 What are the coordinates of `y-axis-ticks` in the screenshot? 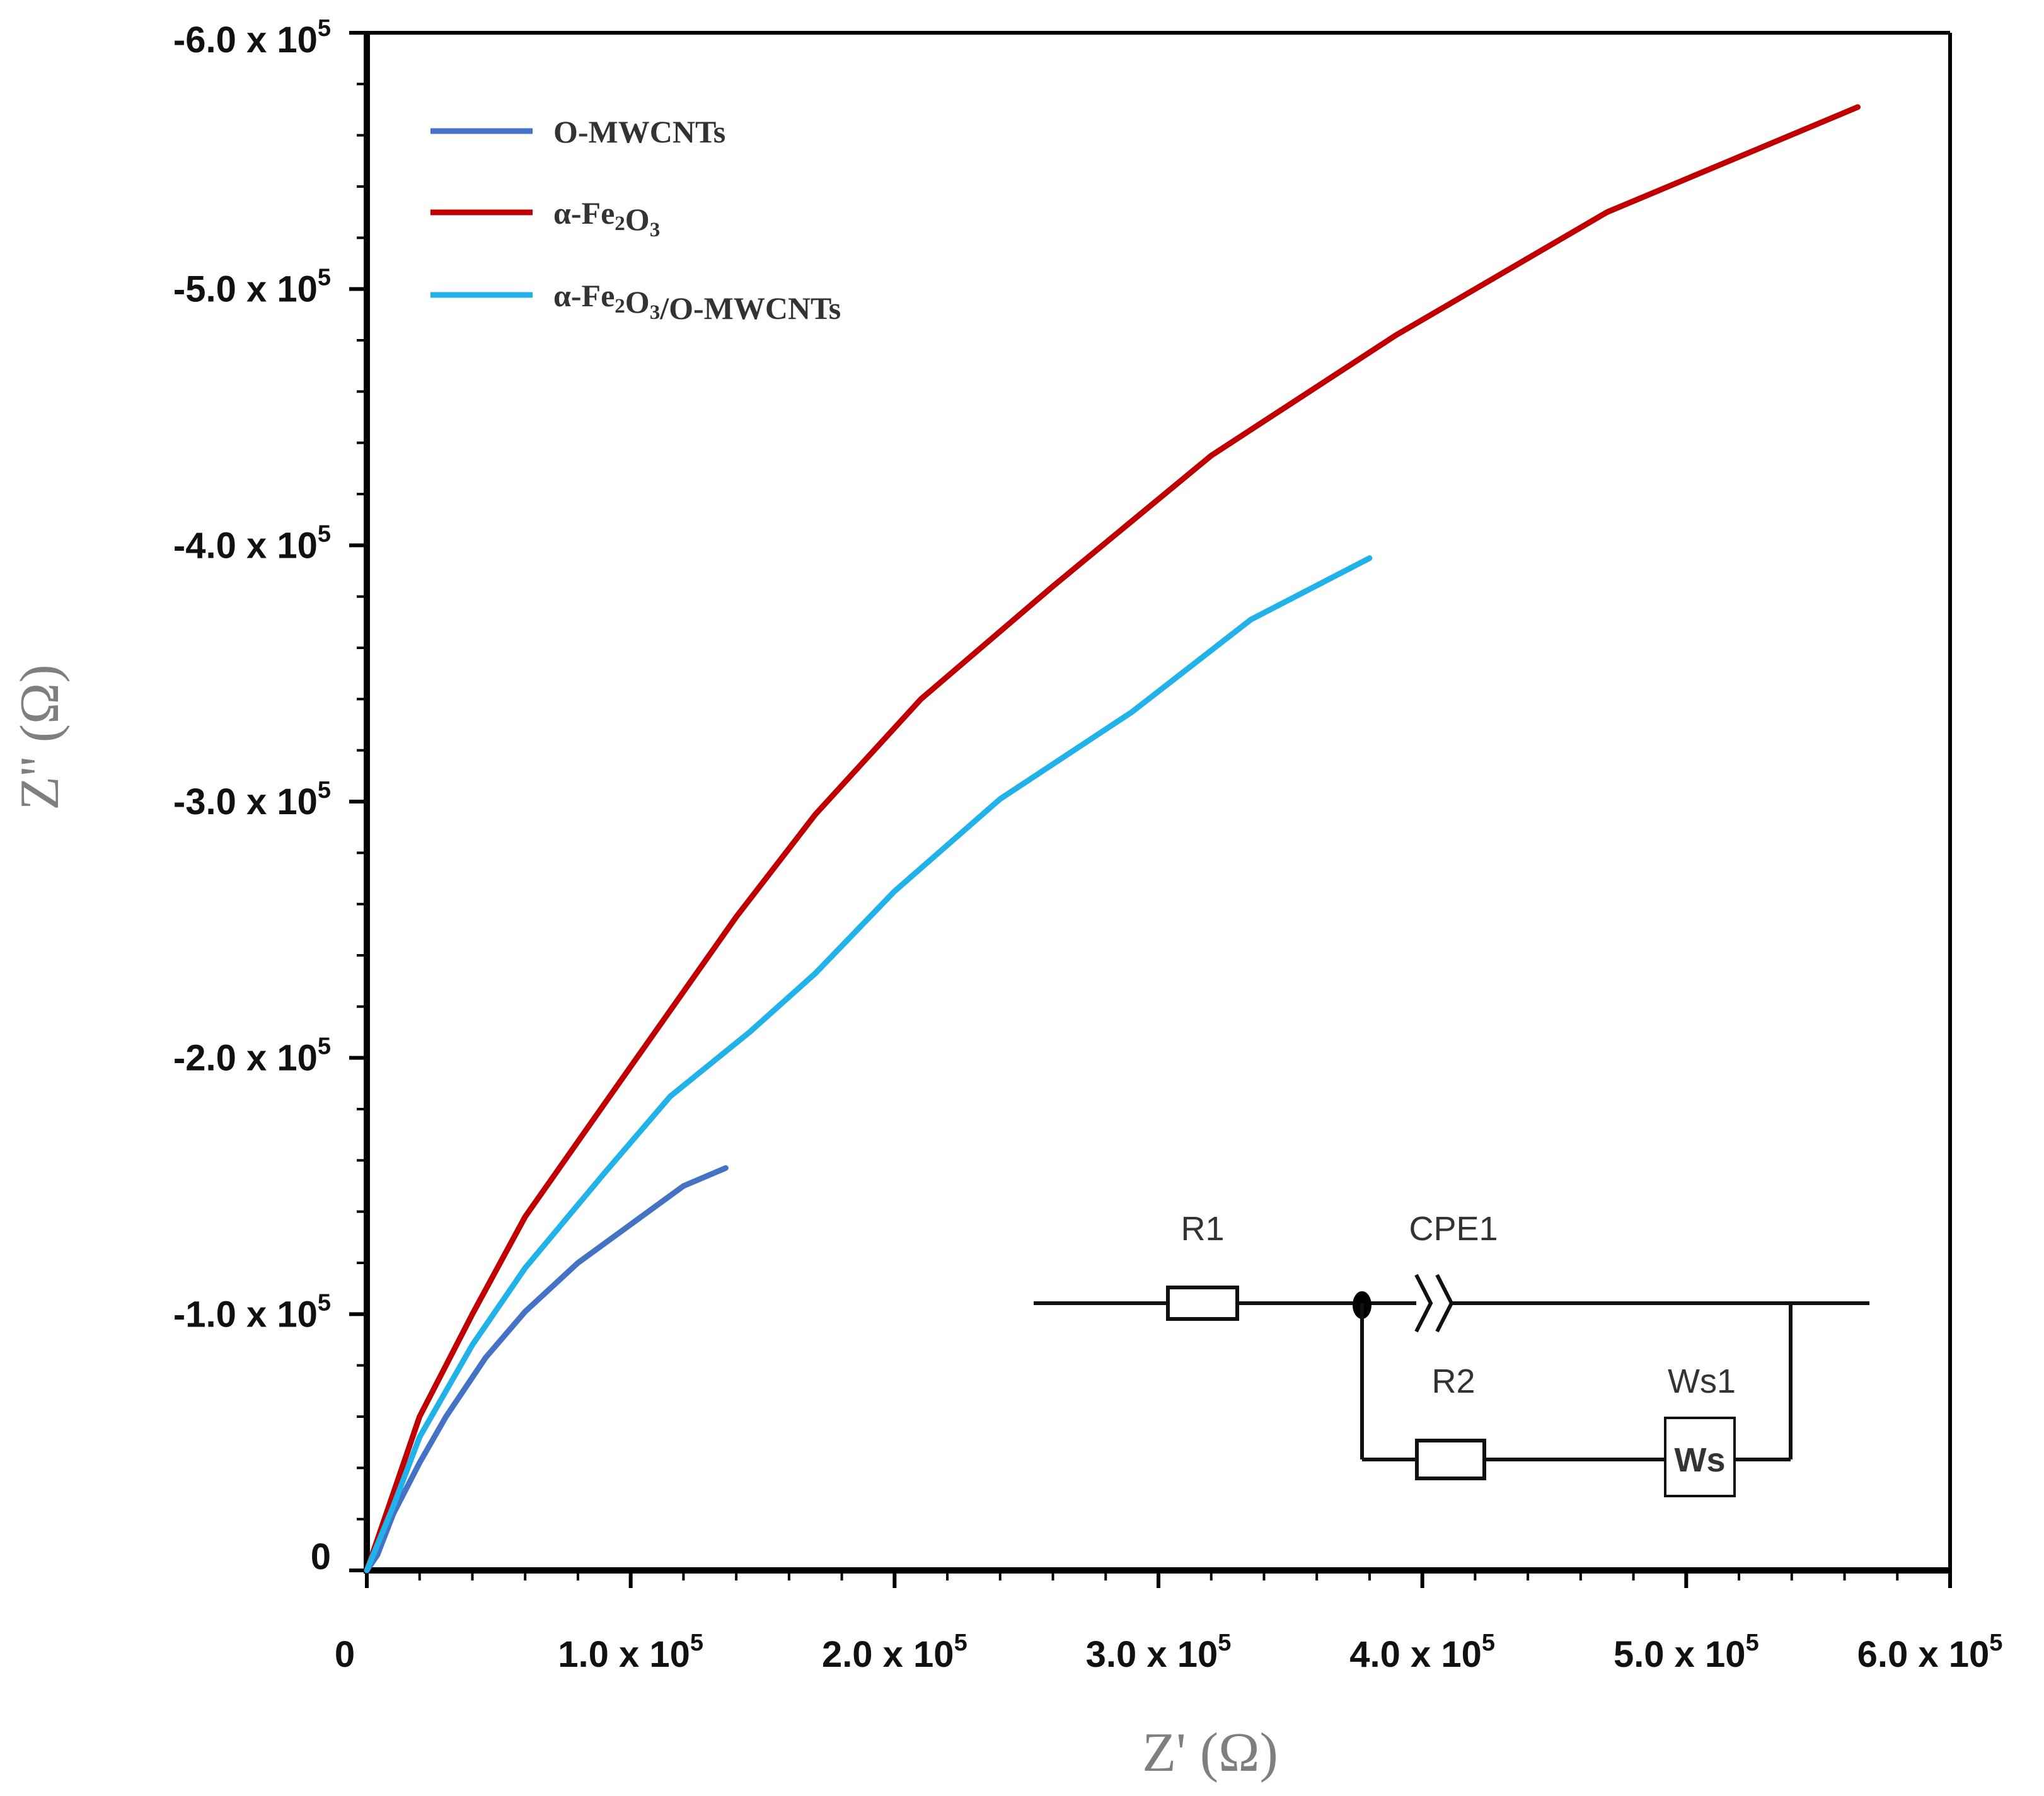 It's located at (358, 802).